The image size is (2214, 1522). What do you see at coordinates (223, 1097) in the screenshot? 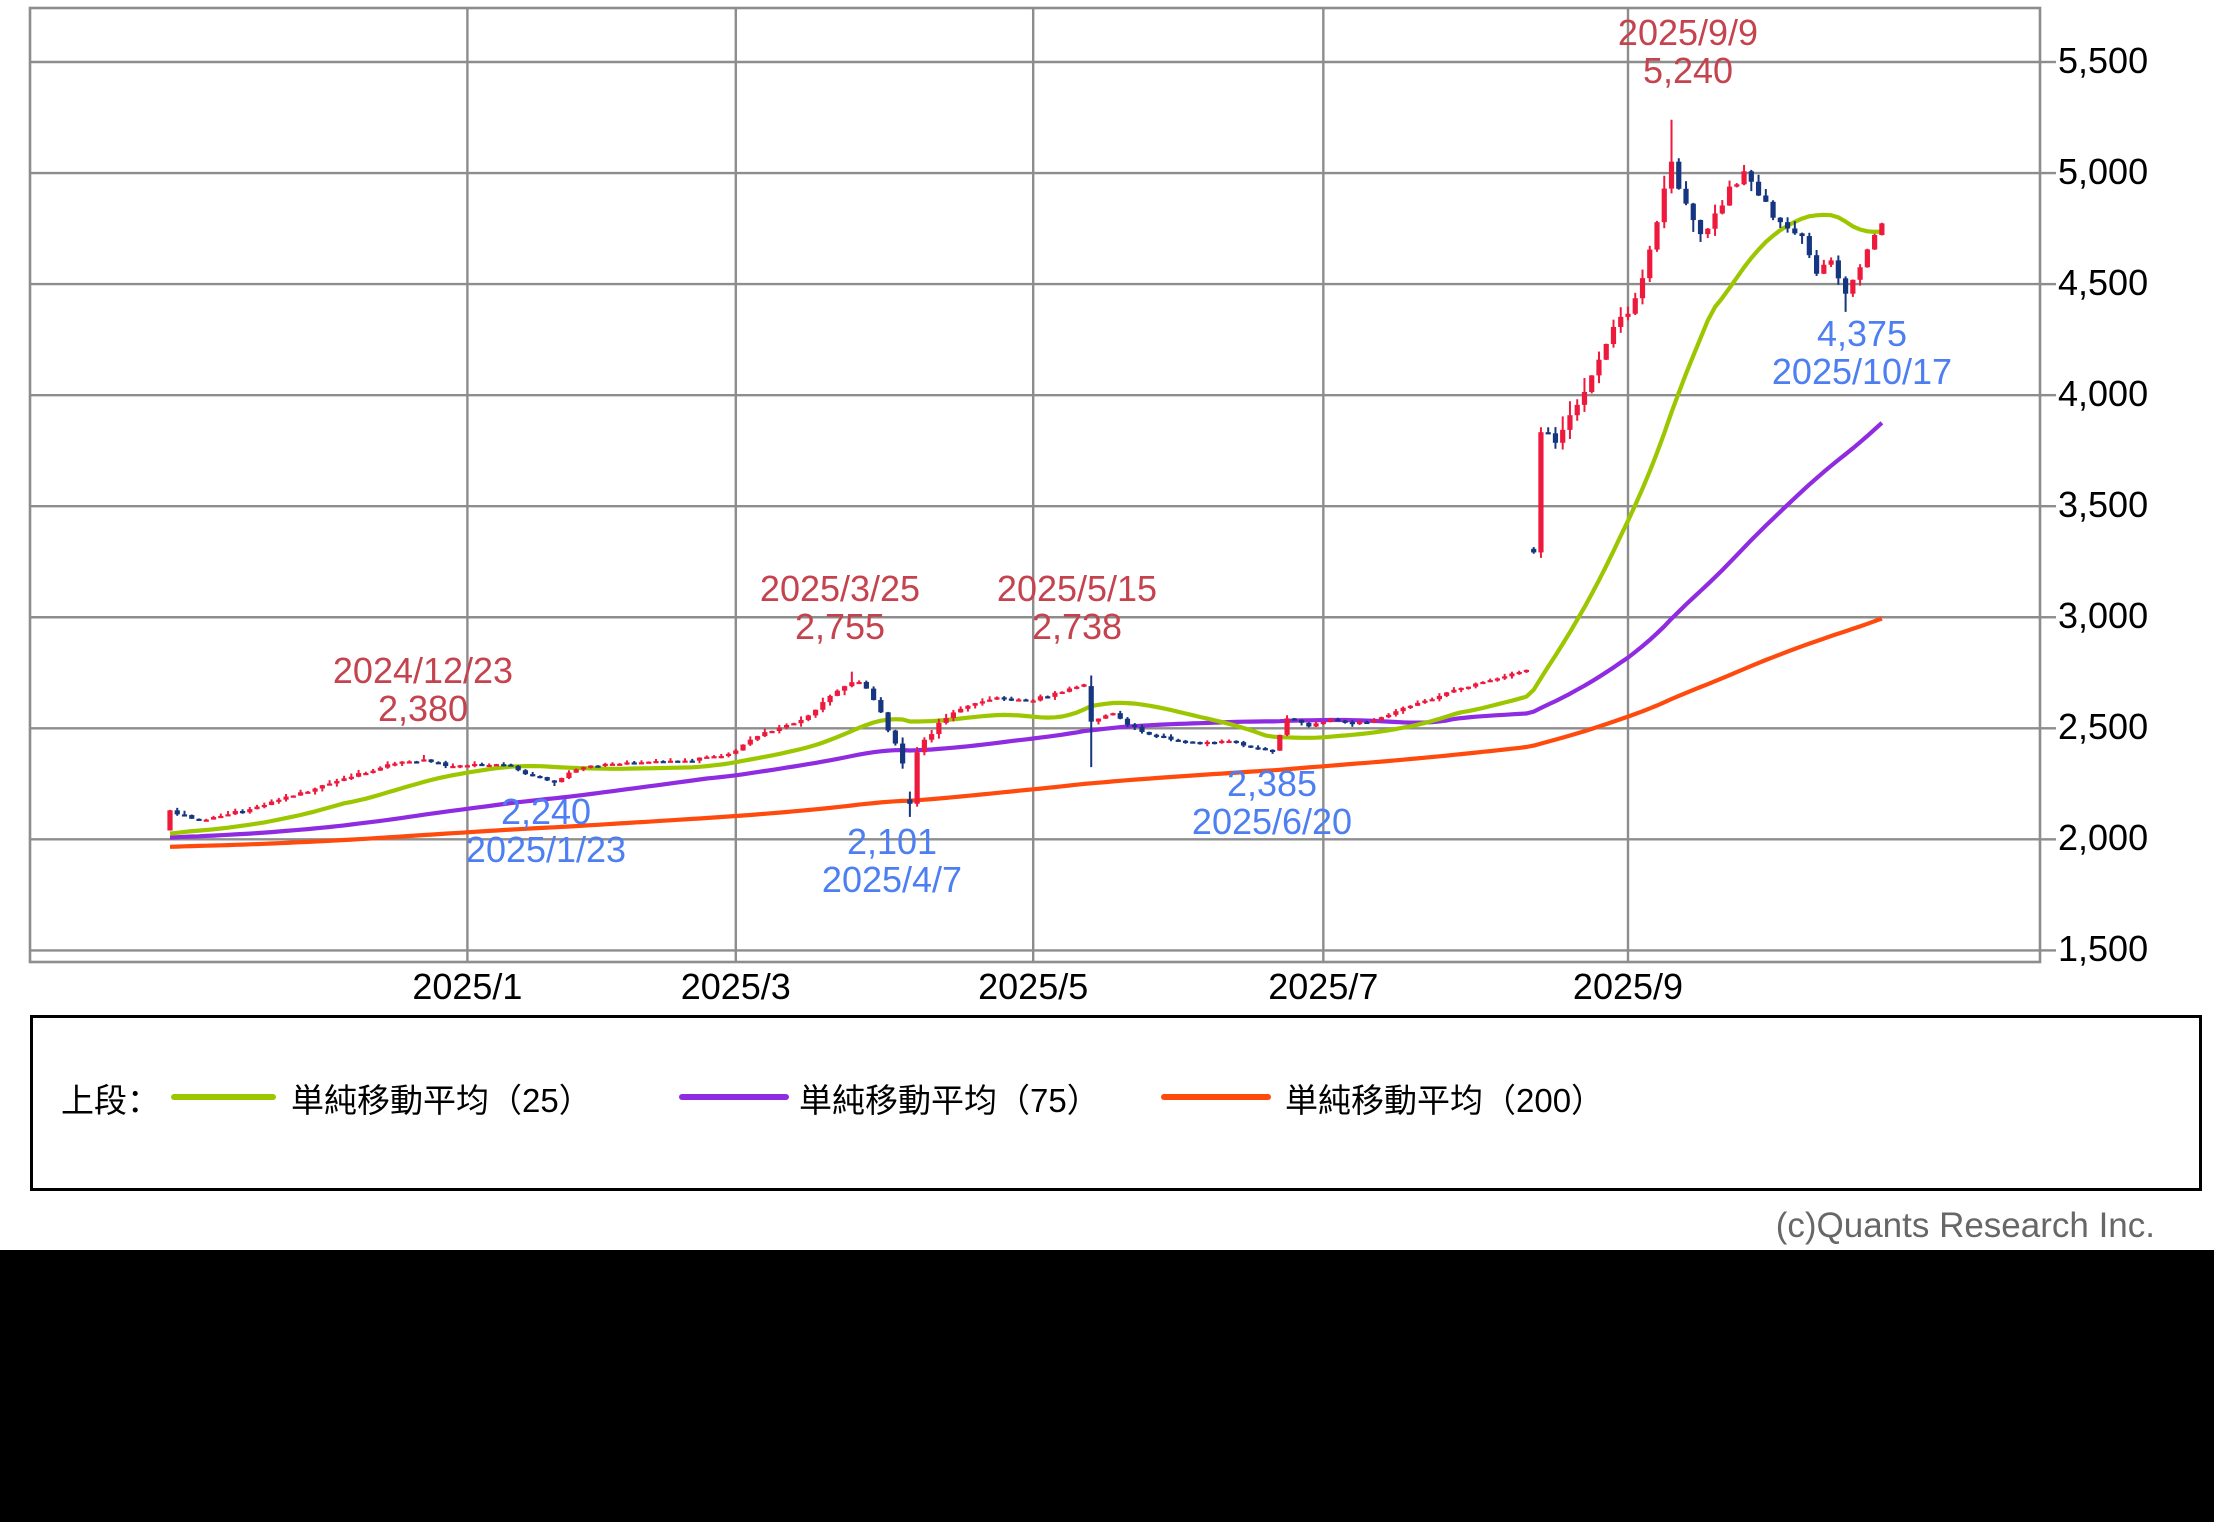
I see `sma25-line-sample` at bounding box center [223, 1097].